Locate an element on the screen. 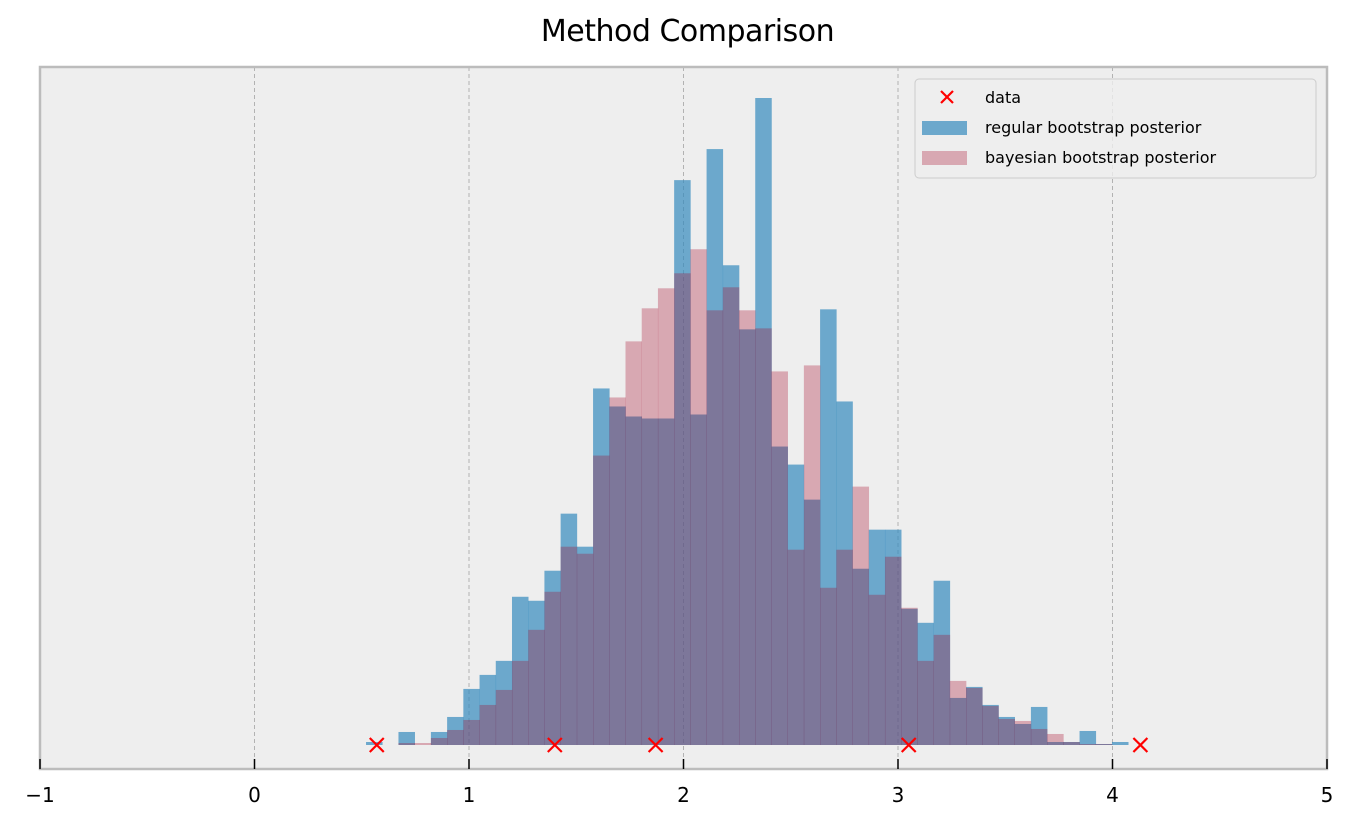  x-marker-icon is located at coordinates (947, 97).